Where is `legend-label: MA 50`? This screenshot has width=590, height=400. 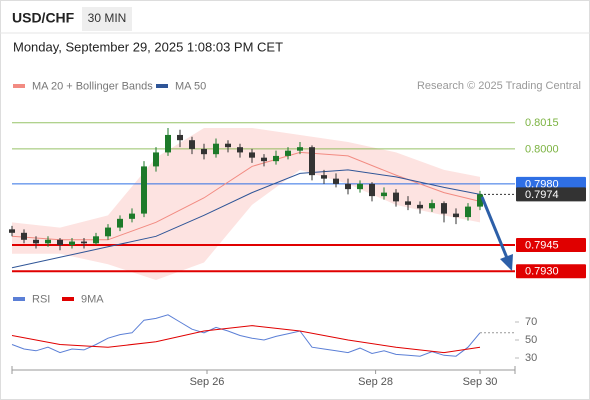
legend-label: MA 50 is located at coordinates (190, 86).